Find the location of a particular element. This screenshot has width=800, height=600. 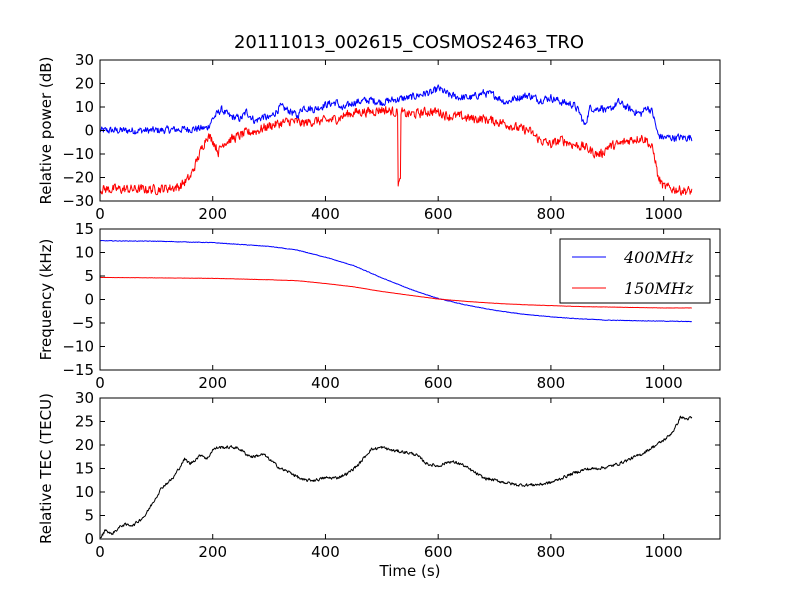

legend-label: 150MHz is located at coordinates (659, 288).